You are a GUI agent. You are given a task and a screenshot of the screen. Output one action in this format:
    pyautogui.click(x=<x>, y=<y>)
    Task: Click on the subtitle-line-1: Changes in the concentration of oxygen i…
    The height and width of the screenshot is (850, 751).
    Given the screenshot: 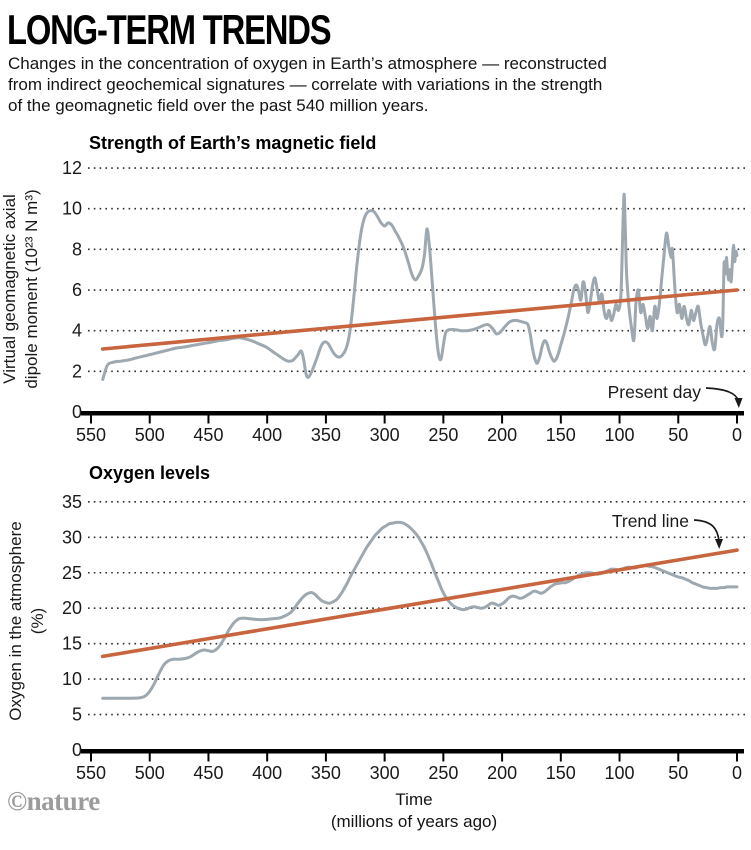 What is the action you would take?
    pyautogui.click(x=307, y=63)
    